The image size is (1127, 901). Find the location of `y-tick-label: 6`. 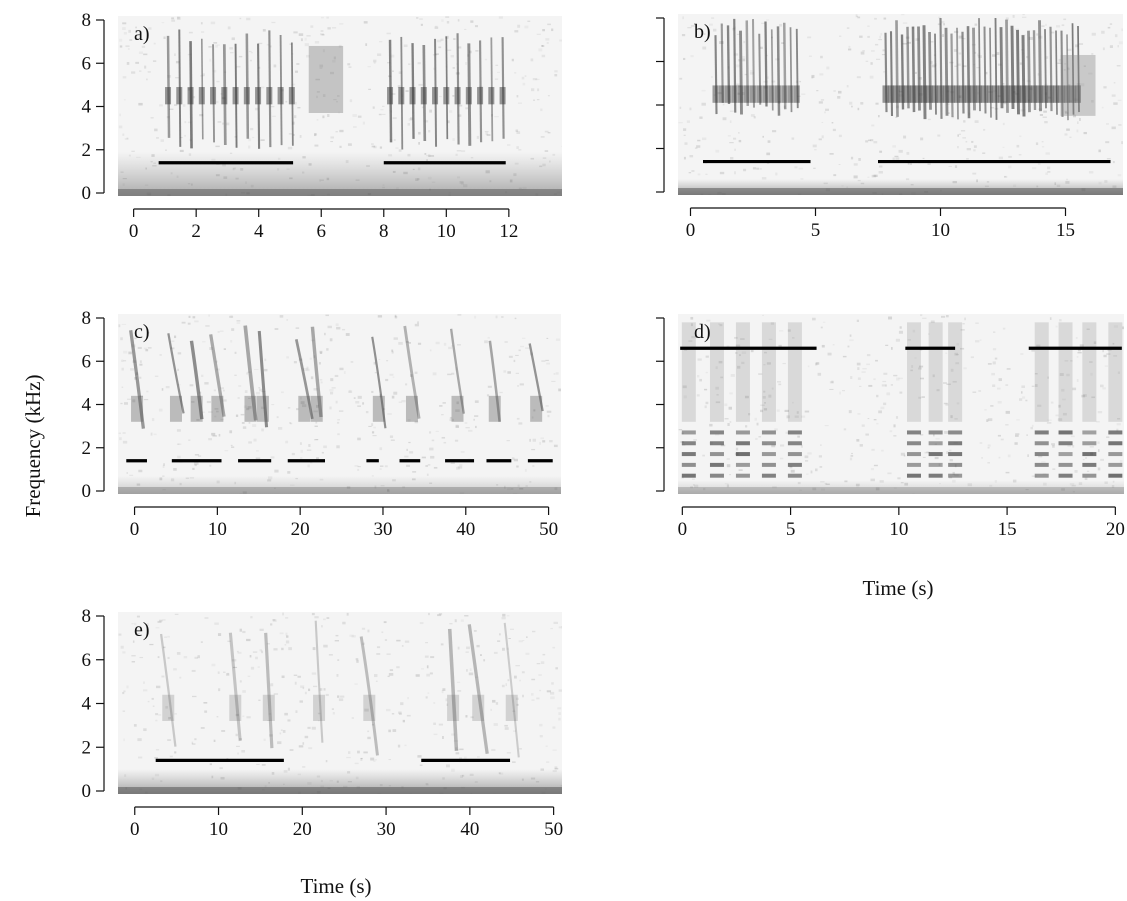

y-tick-label: 6 is located at coordinates (87, 660).